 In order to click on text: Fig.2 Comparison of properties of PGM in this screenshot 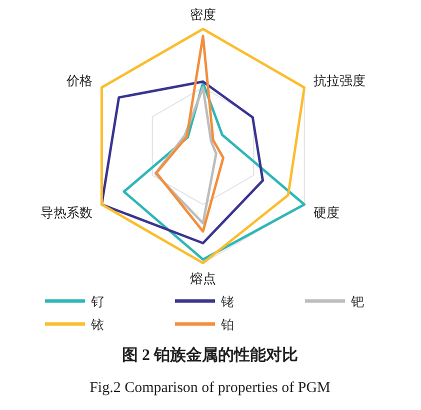, I will do `click(210, 388)`.